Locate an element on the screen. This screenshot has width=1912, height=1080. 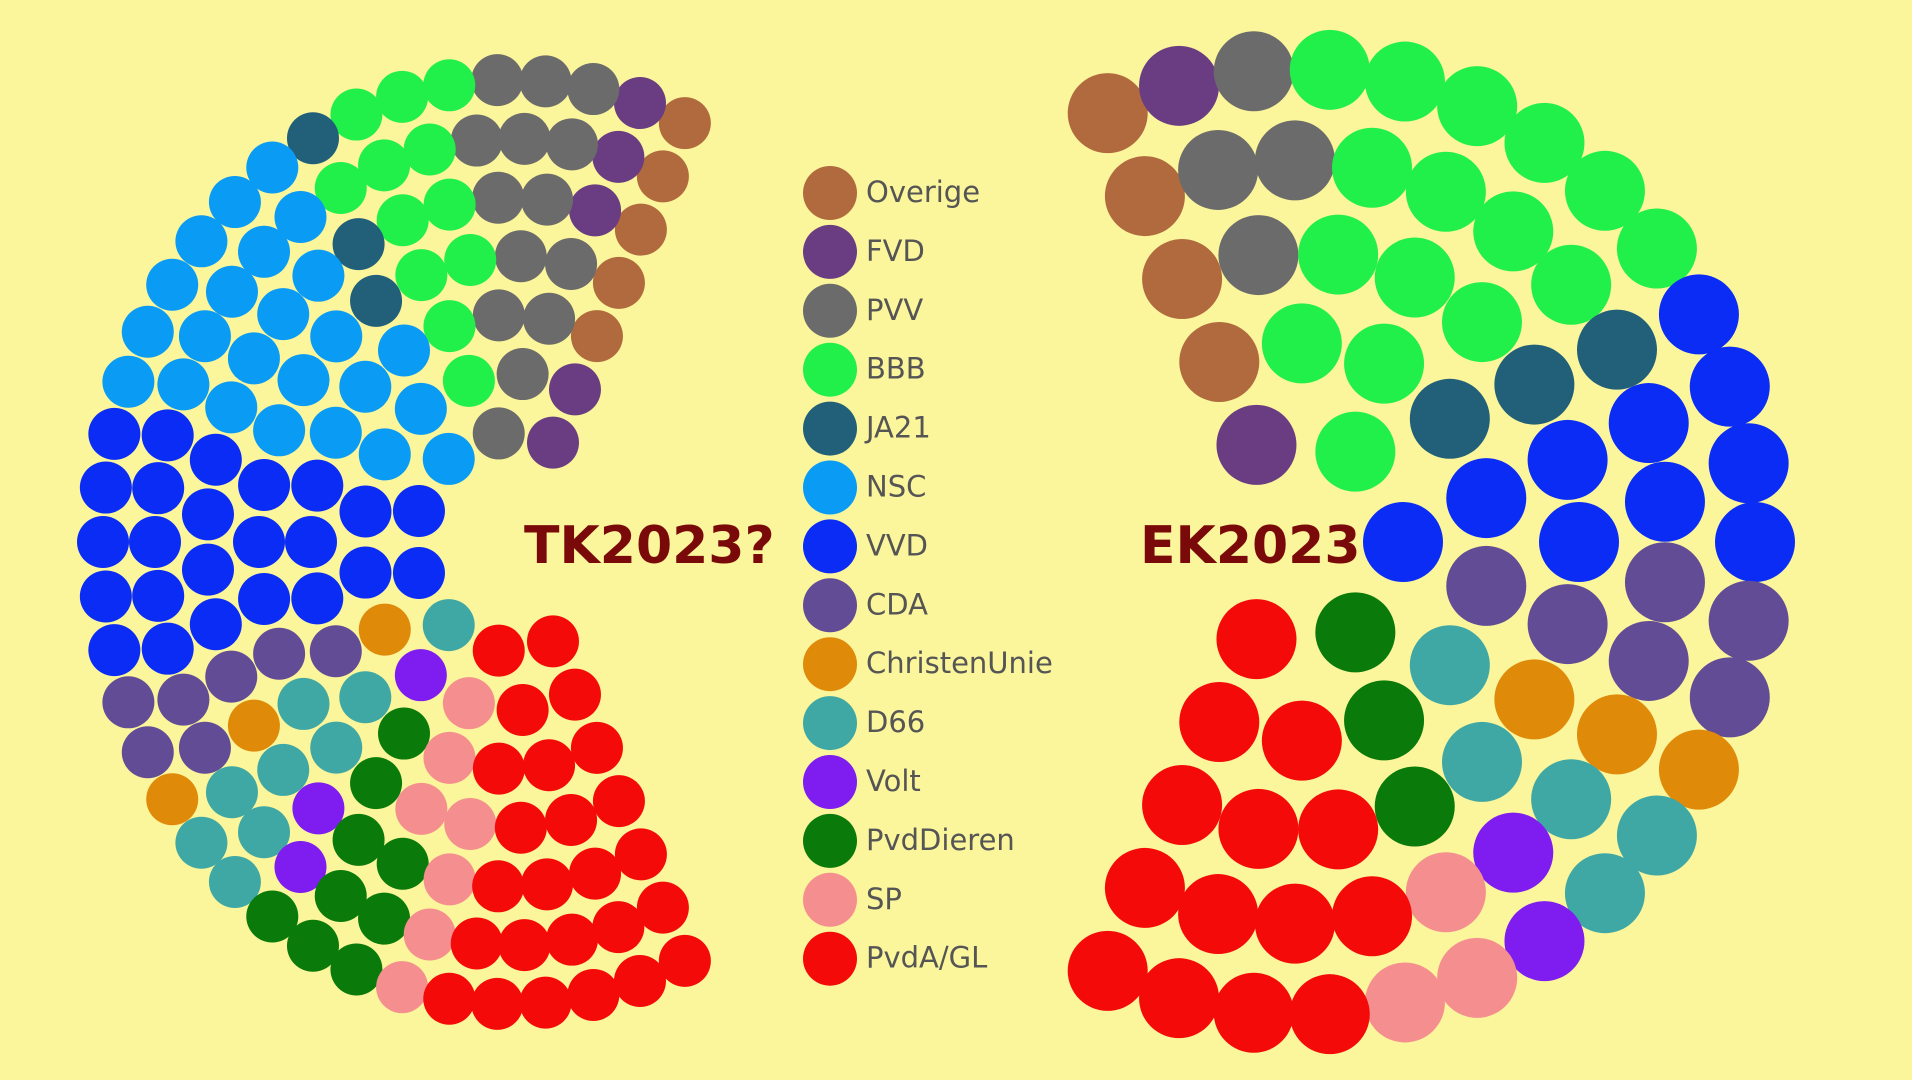
chart-title: EK2023 is located at coordinates (1250, 546).